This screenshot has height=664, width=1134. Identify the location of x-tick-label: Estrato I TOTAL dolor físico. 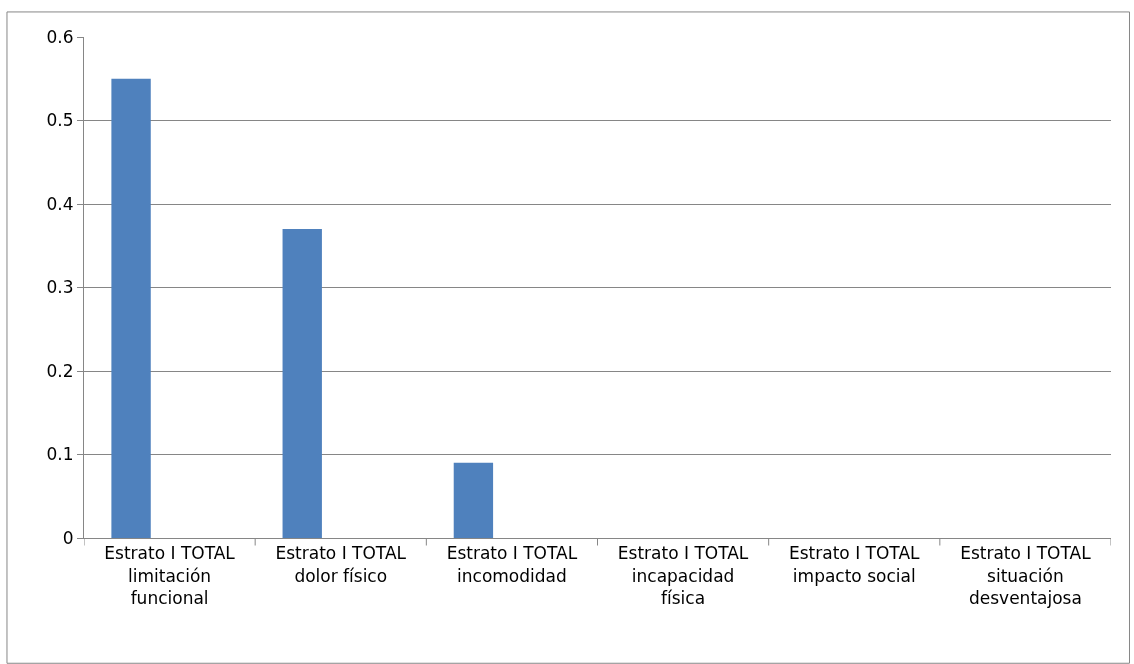
(341, 564).